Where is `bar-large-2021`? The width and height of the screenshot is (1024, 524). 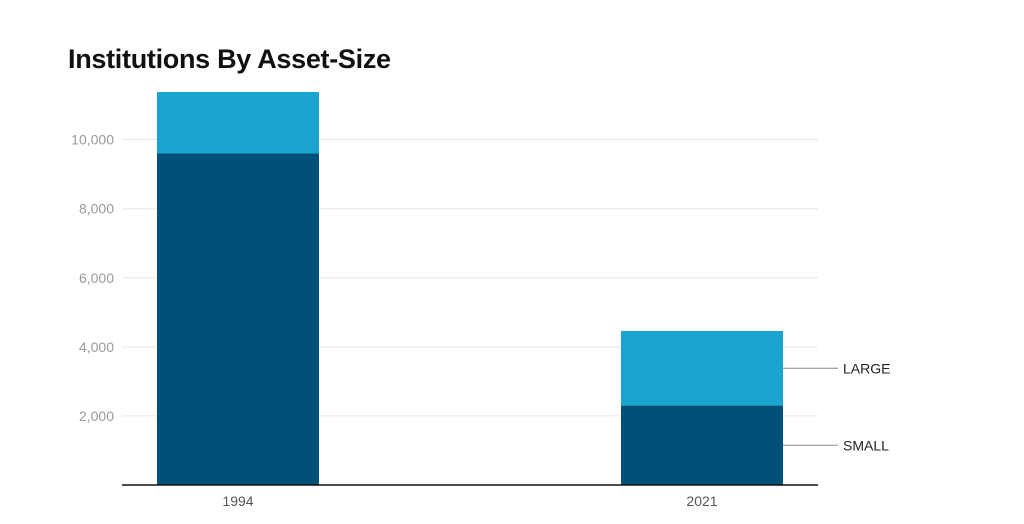 bar-large-2021 is located at coordinates (702, 368).